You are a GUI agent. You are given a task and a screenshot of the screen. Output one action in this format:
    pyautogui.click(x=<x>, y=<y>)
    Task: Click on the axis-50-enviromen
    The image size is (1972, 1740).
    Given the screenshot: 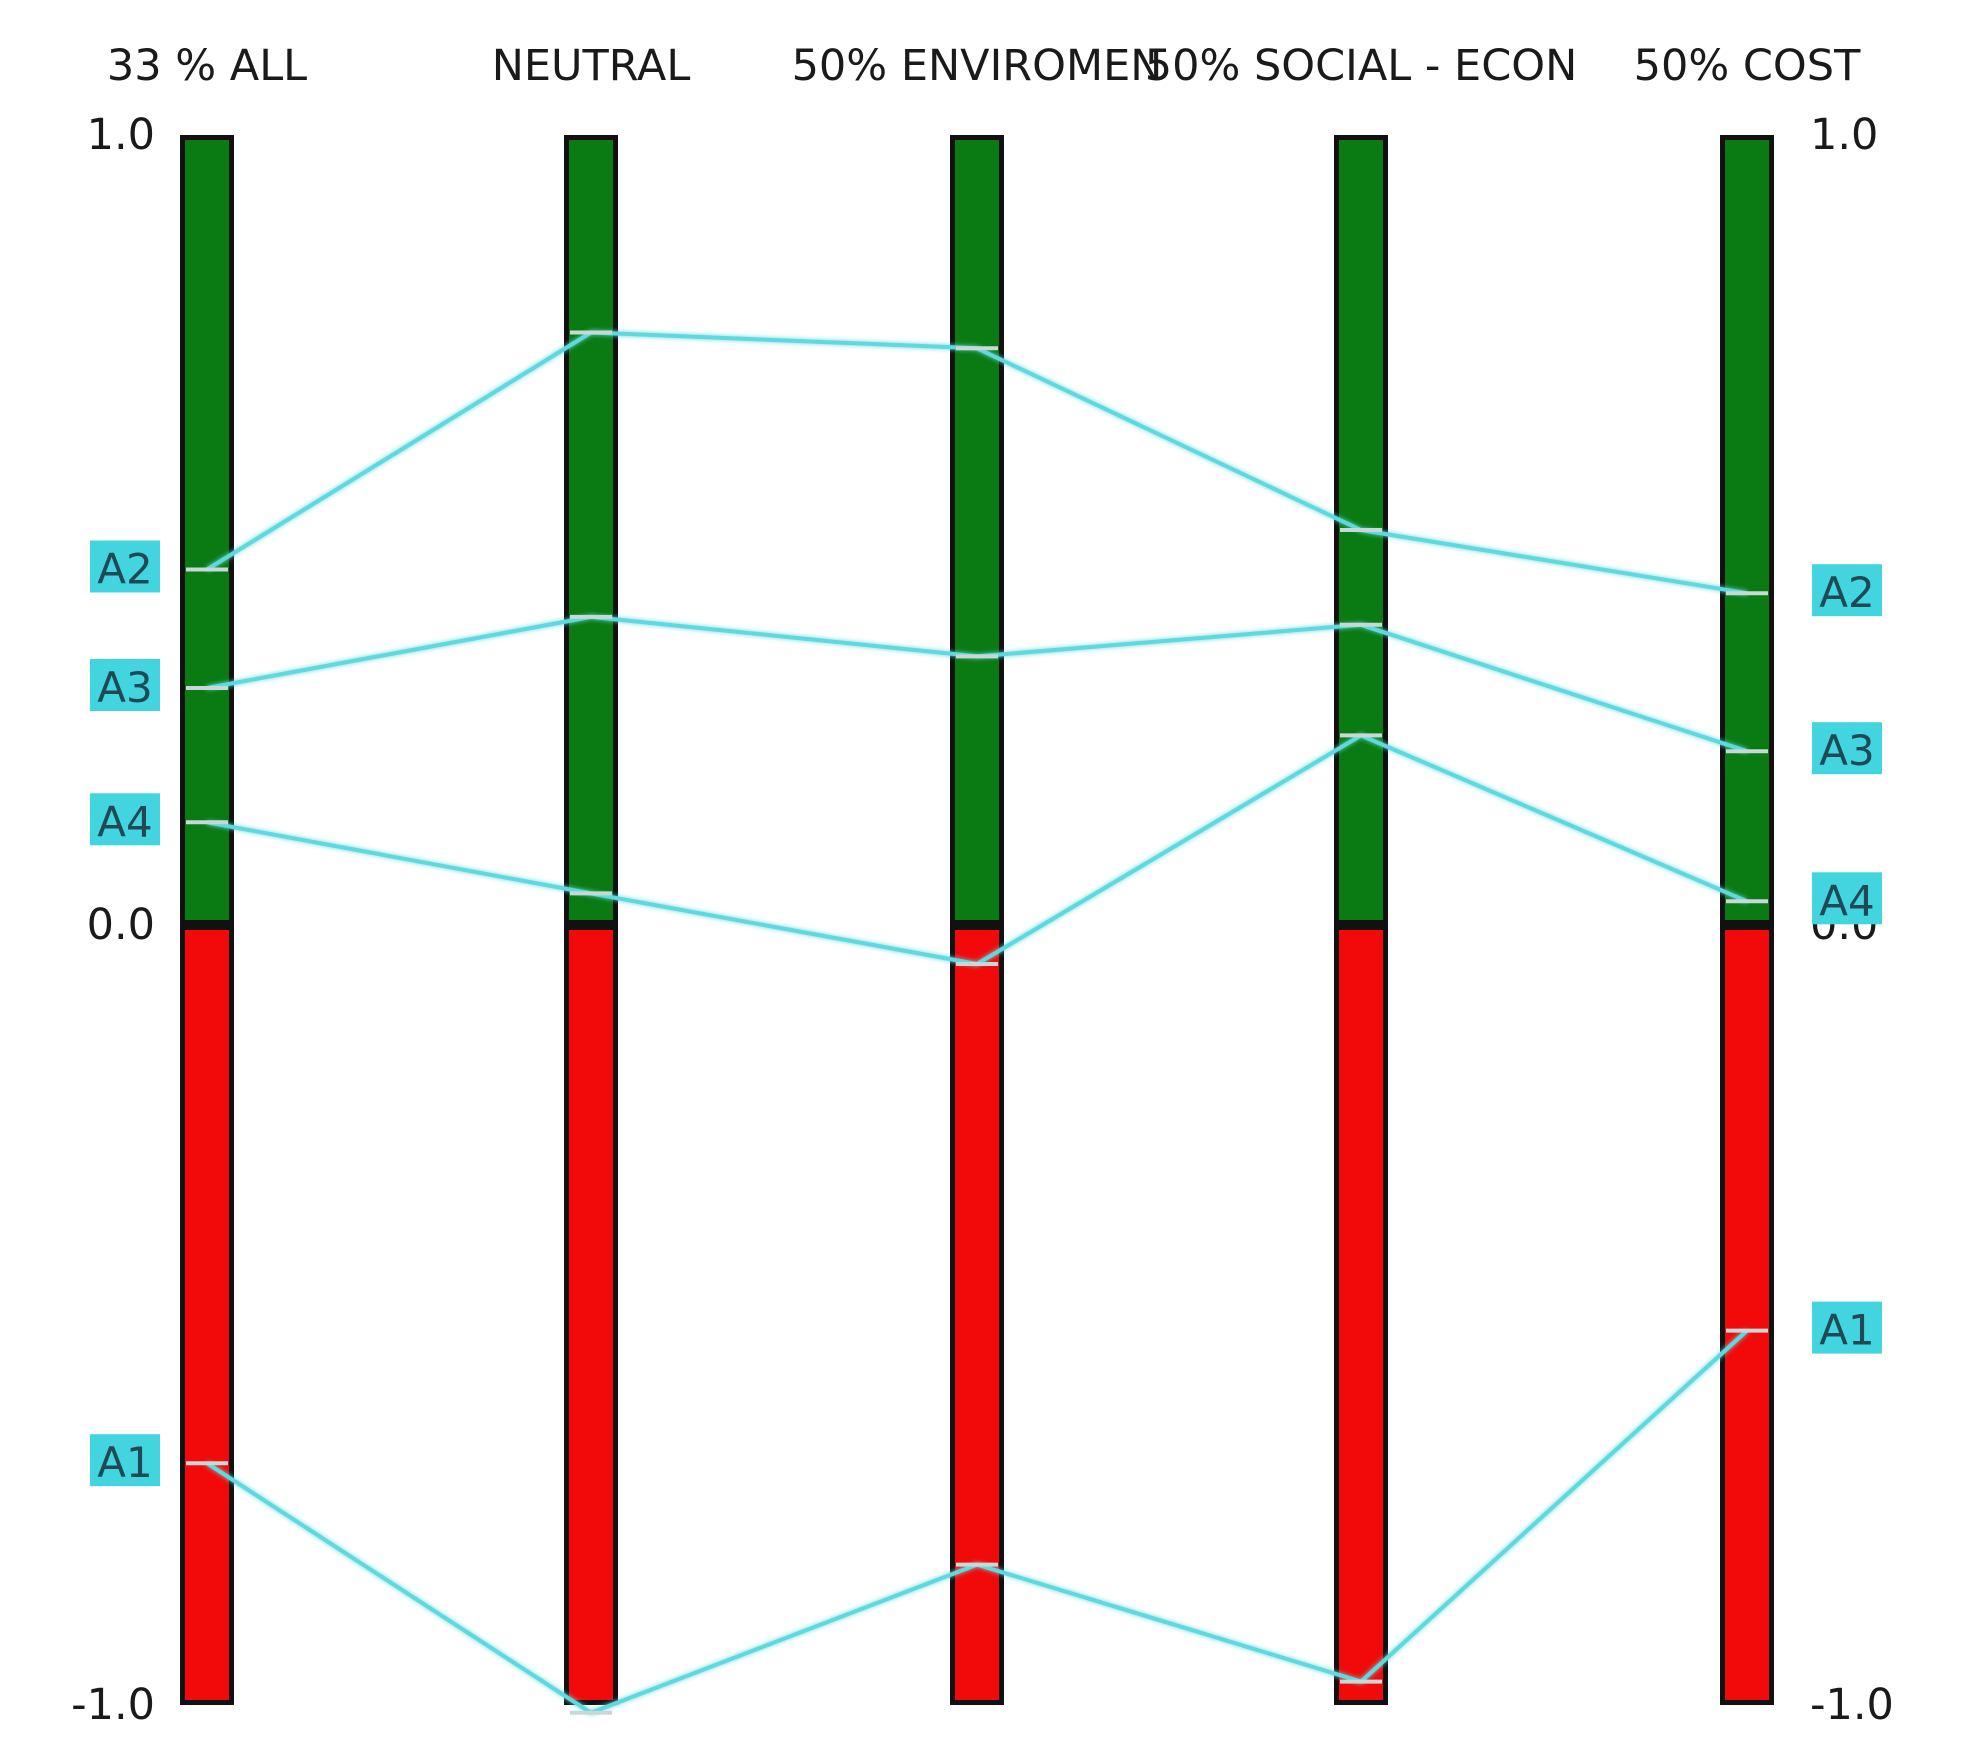 What is the action you would take?
    pyautogui.click(x=977, y=920)
    